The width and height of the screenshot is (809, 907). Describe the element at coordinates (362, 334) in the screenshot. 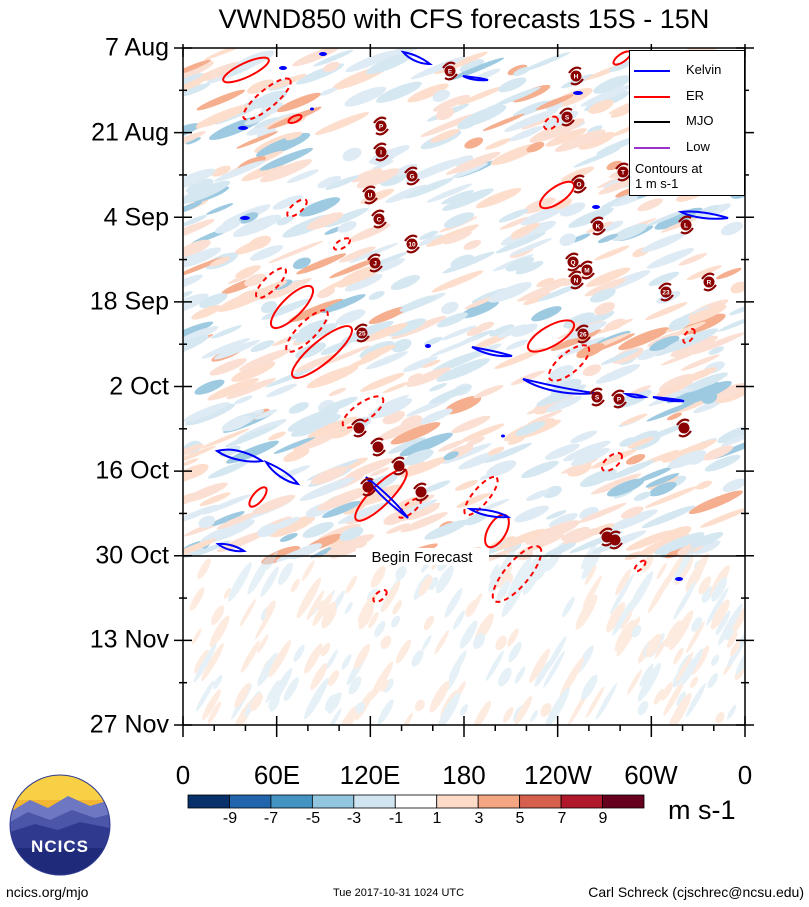

I see `storm-label: 25` at that location.